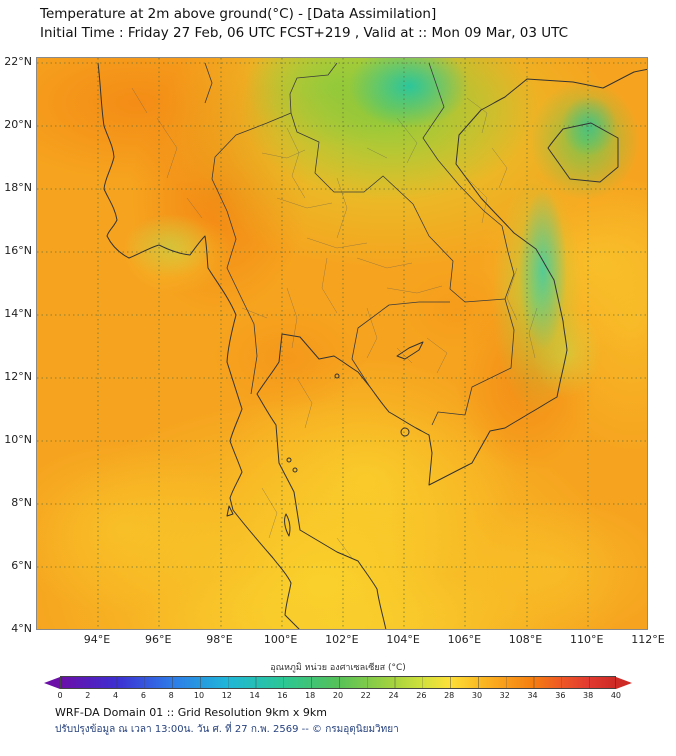 Image resolution: width=676 pixels, height=756 pixels. Describe the element at coordinates (18, 187) in the screenshot. I see `y-tick-label: 18°N` at that location.